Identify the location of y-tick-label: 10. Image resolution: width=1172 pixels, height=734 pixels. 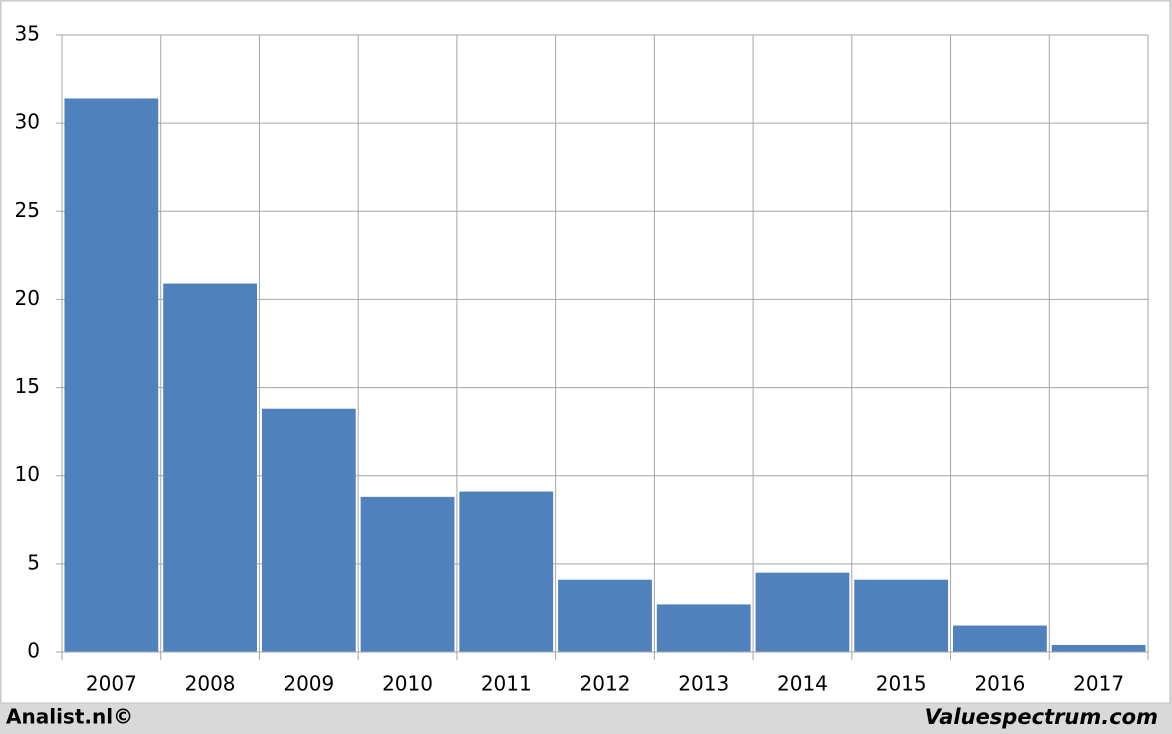
(27, 474).